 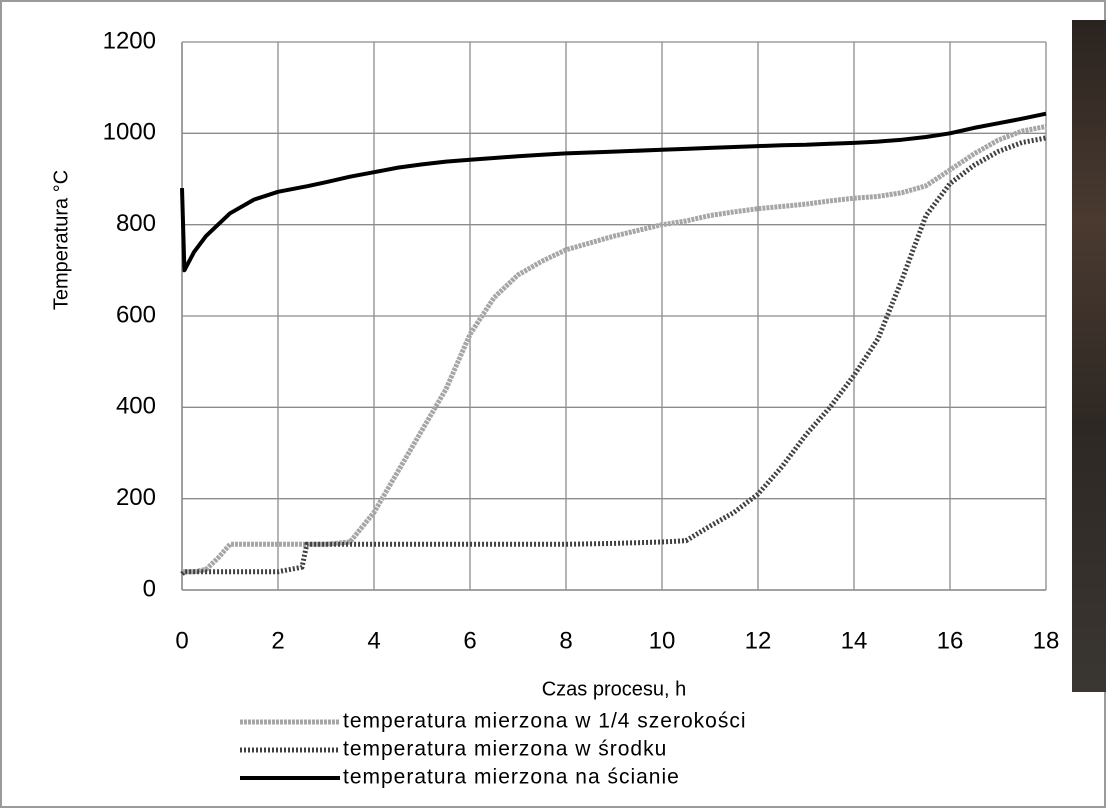 I want to click on x-tick-label: 2, so click(x=277, y=640).